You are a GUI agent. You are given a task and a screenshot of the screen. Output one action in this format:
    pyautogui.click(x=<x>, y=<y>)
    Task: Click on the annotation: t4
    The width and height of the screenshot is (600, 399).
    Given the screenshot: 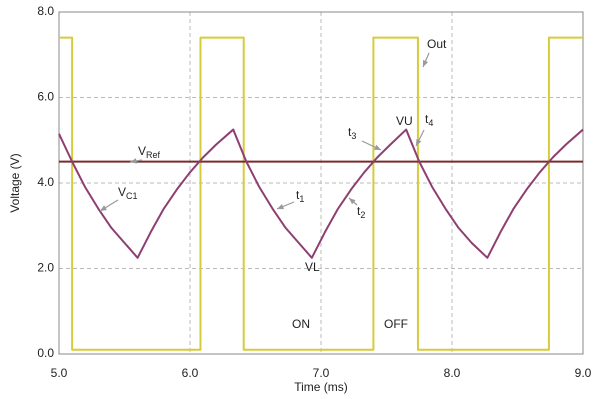 What is the action you would take?
    pyautogui.click(x=429, y=120)
    